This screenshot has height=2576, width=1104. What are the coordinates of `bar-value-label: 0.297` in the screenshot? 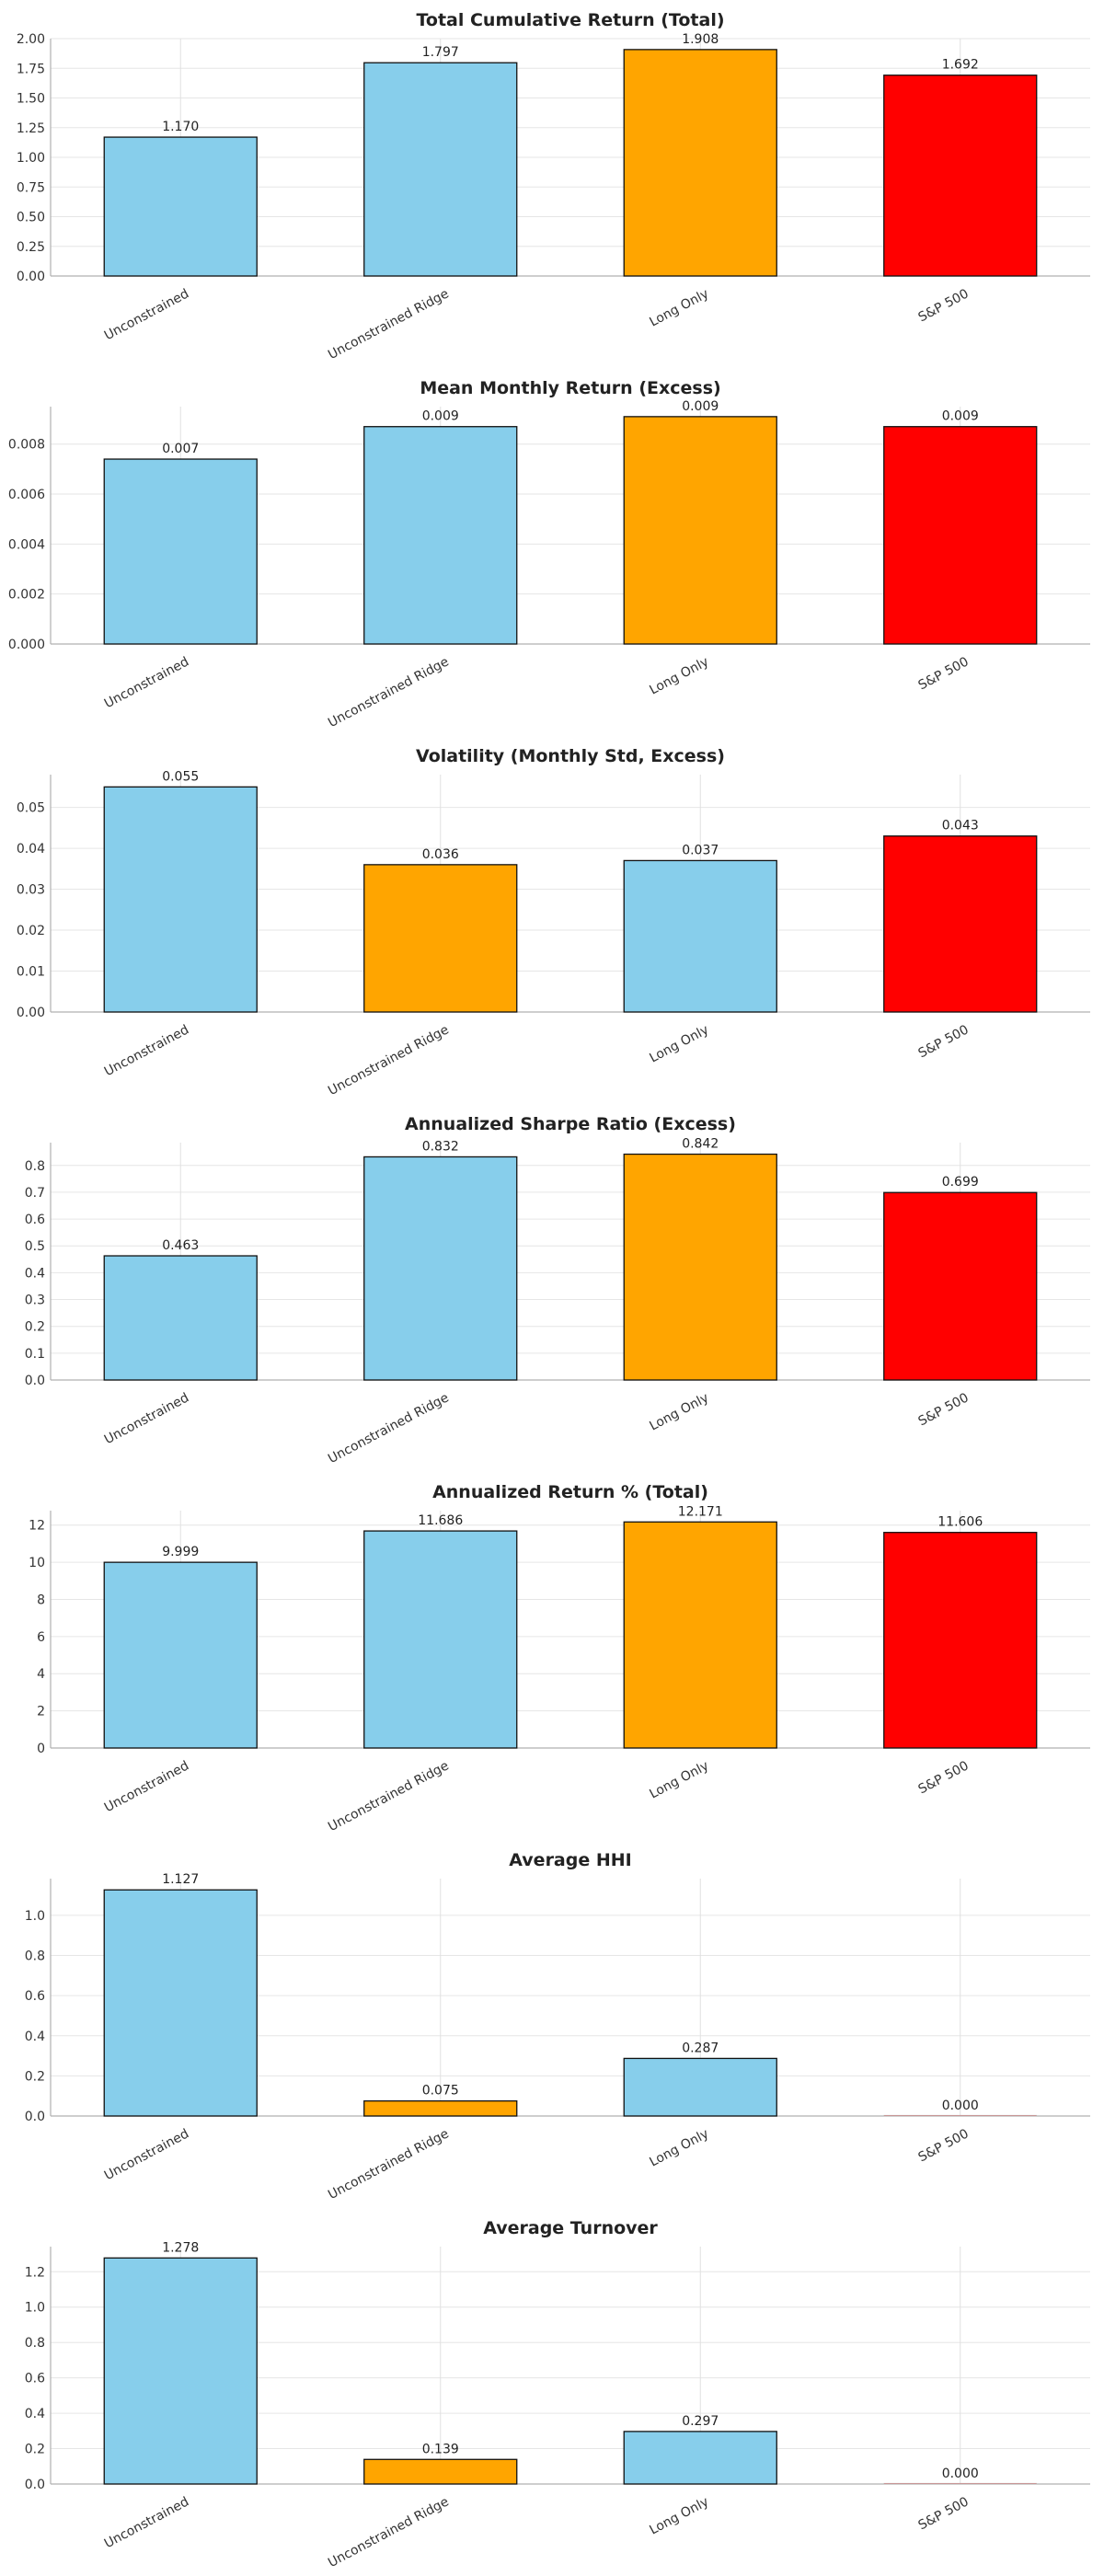 It's located at (700, 2421).